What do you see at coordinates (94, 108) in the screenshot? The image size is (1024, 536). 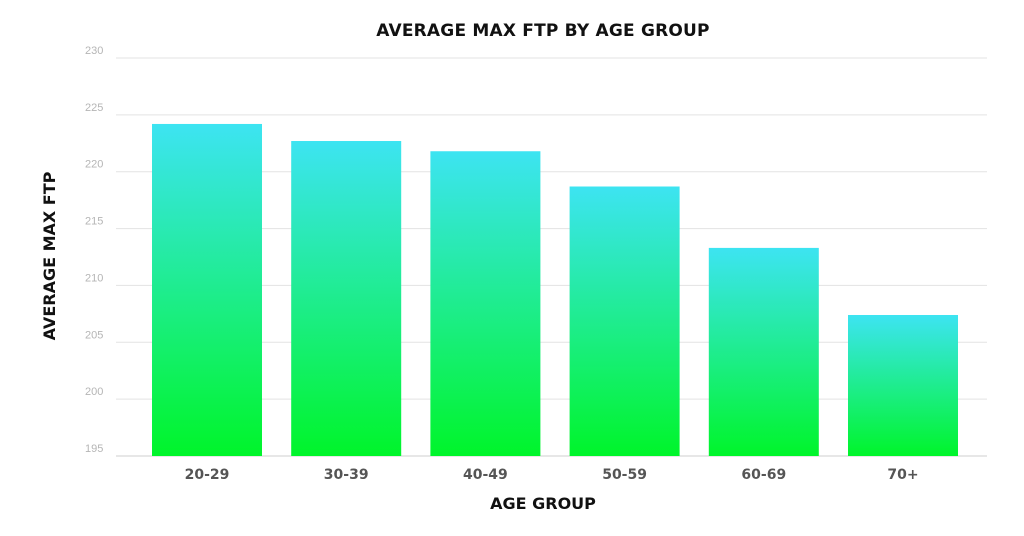 I see `y-tick-label: 225` at bounding box center [94, 108].